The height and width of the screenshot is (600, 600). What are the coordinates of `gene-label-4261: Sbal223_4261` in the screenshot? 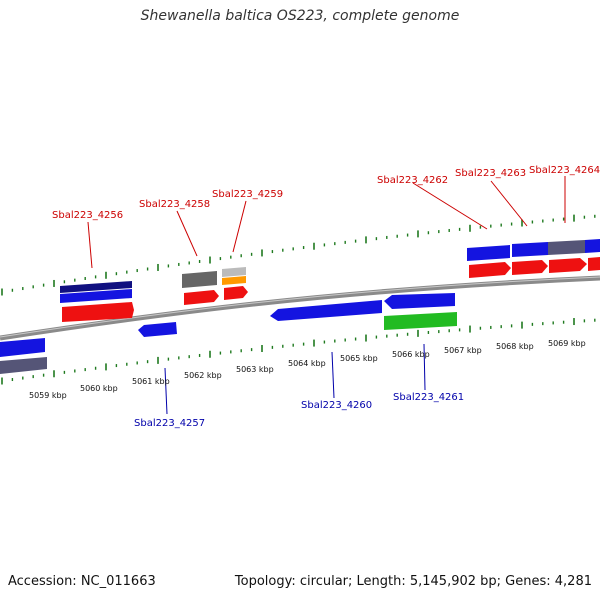 It's located at (428, 397).